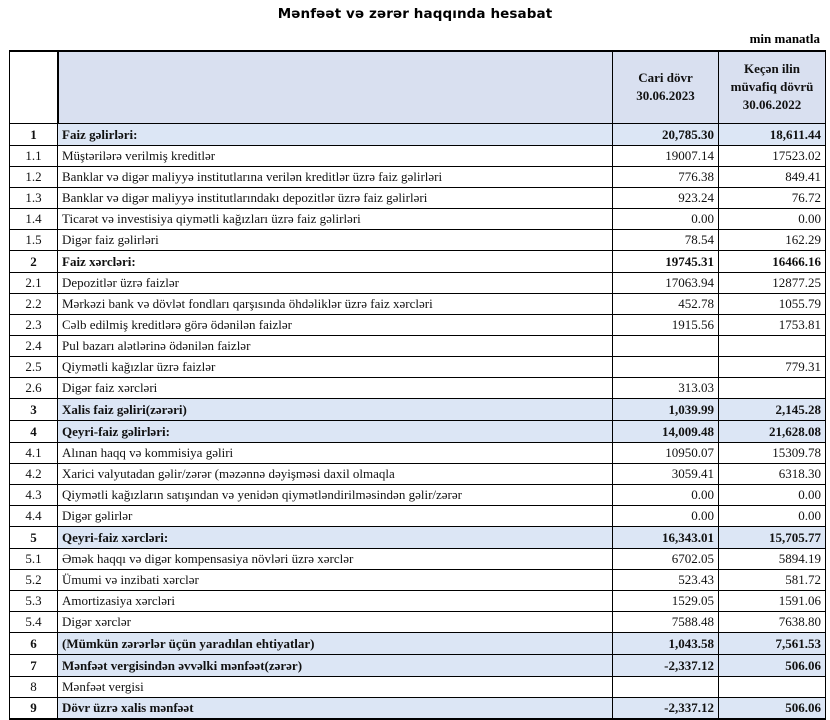  I want to click on previous-period-label-line2: müvafiq dövrü, so click(772, 87).